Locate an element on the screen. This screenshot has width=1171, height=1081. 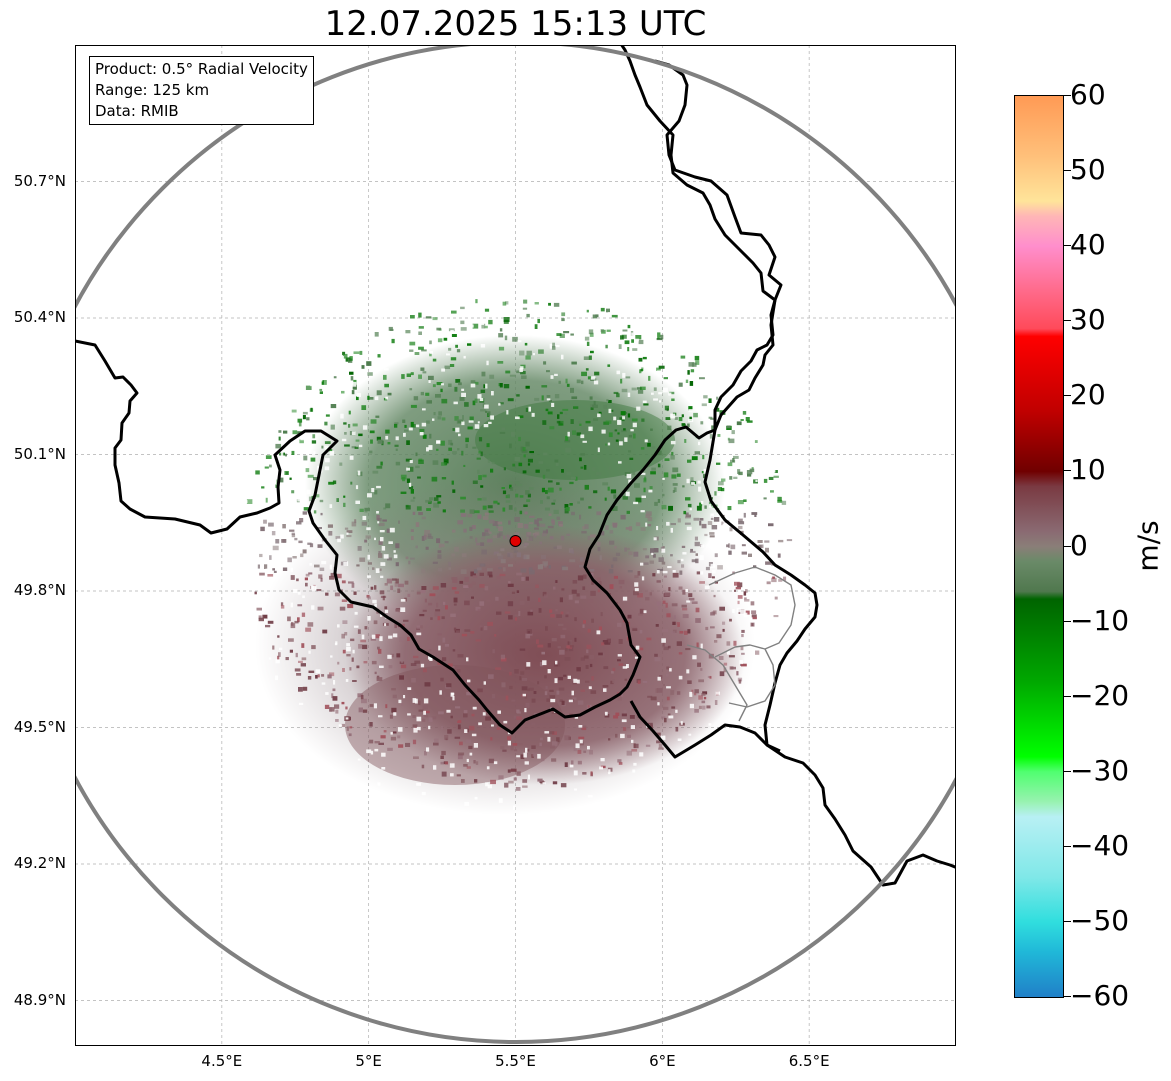
colorbar-tick-label: 60 is located at coordinates (1088, 94).